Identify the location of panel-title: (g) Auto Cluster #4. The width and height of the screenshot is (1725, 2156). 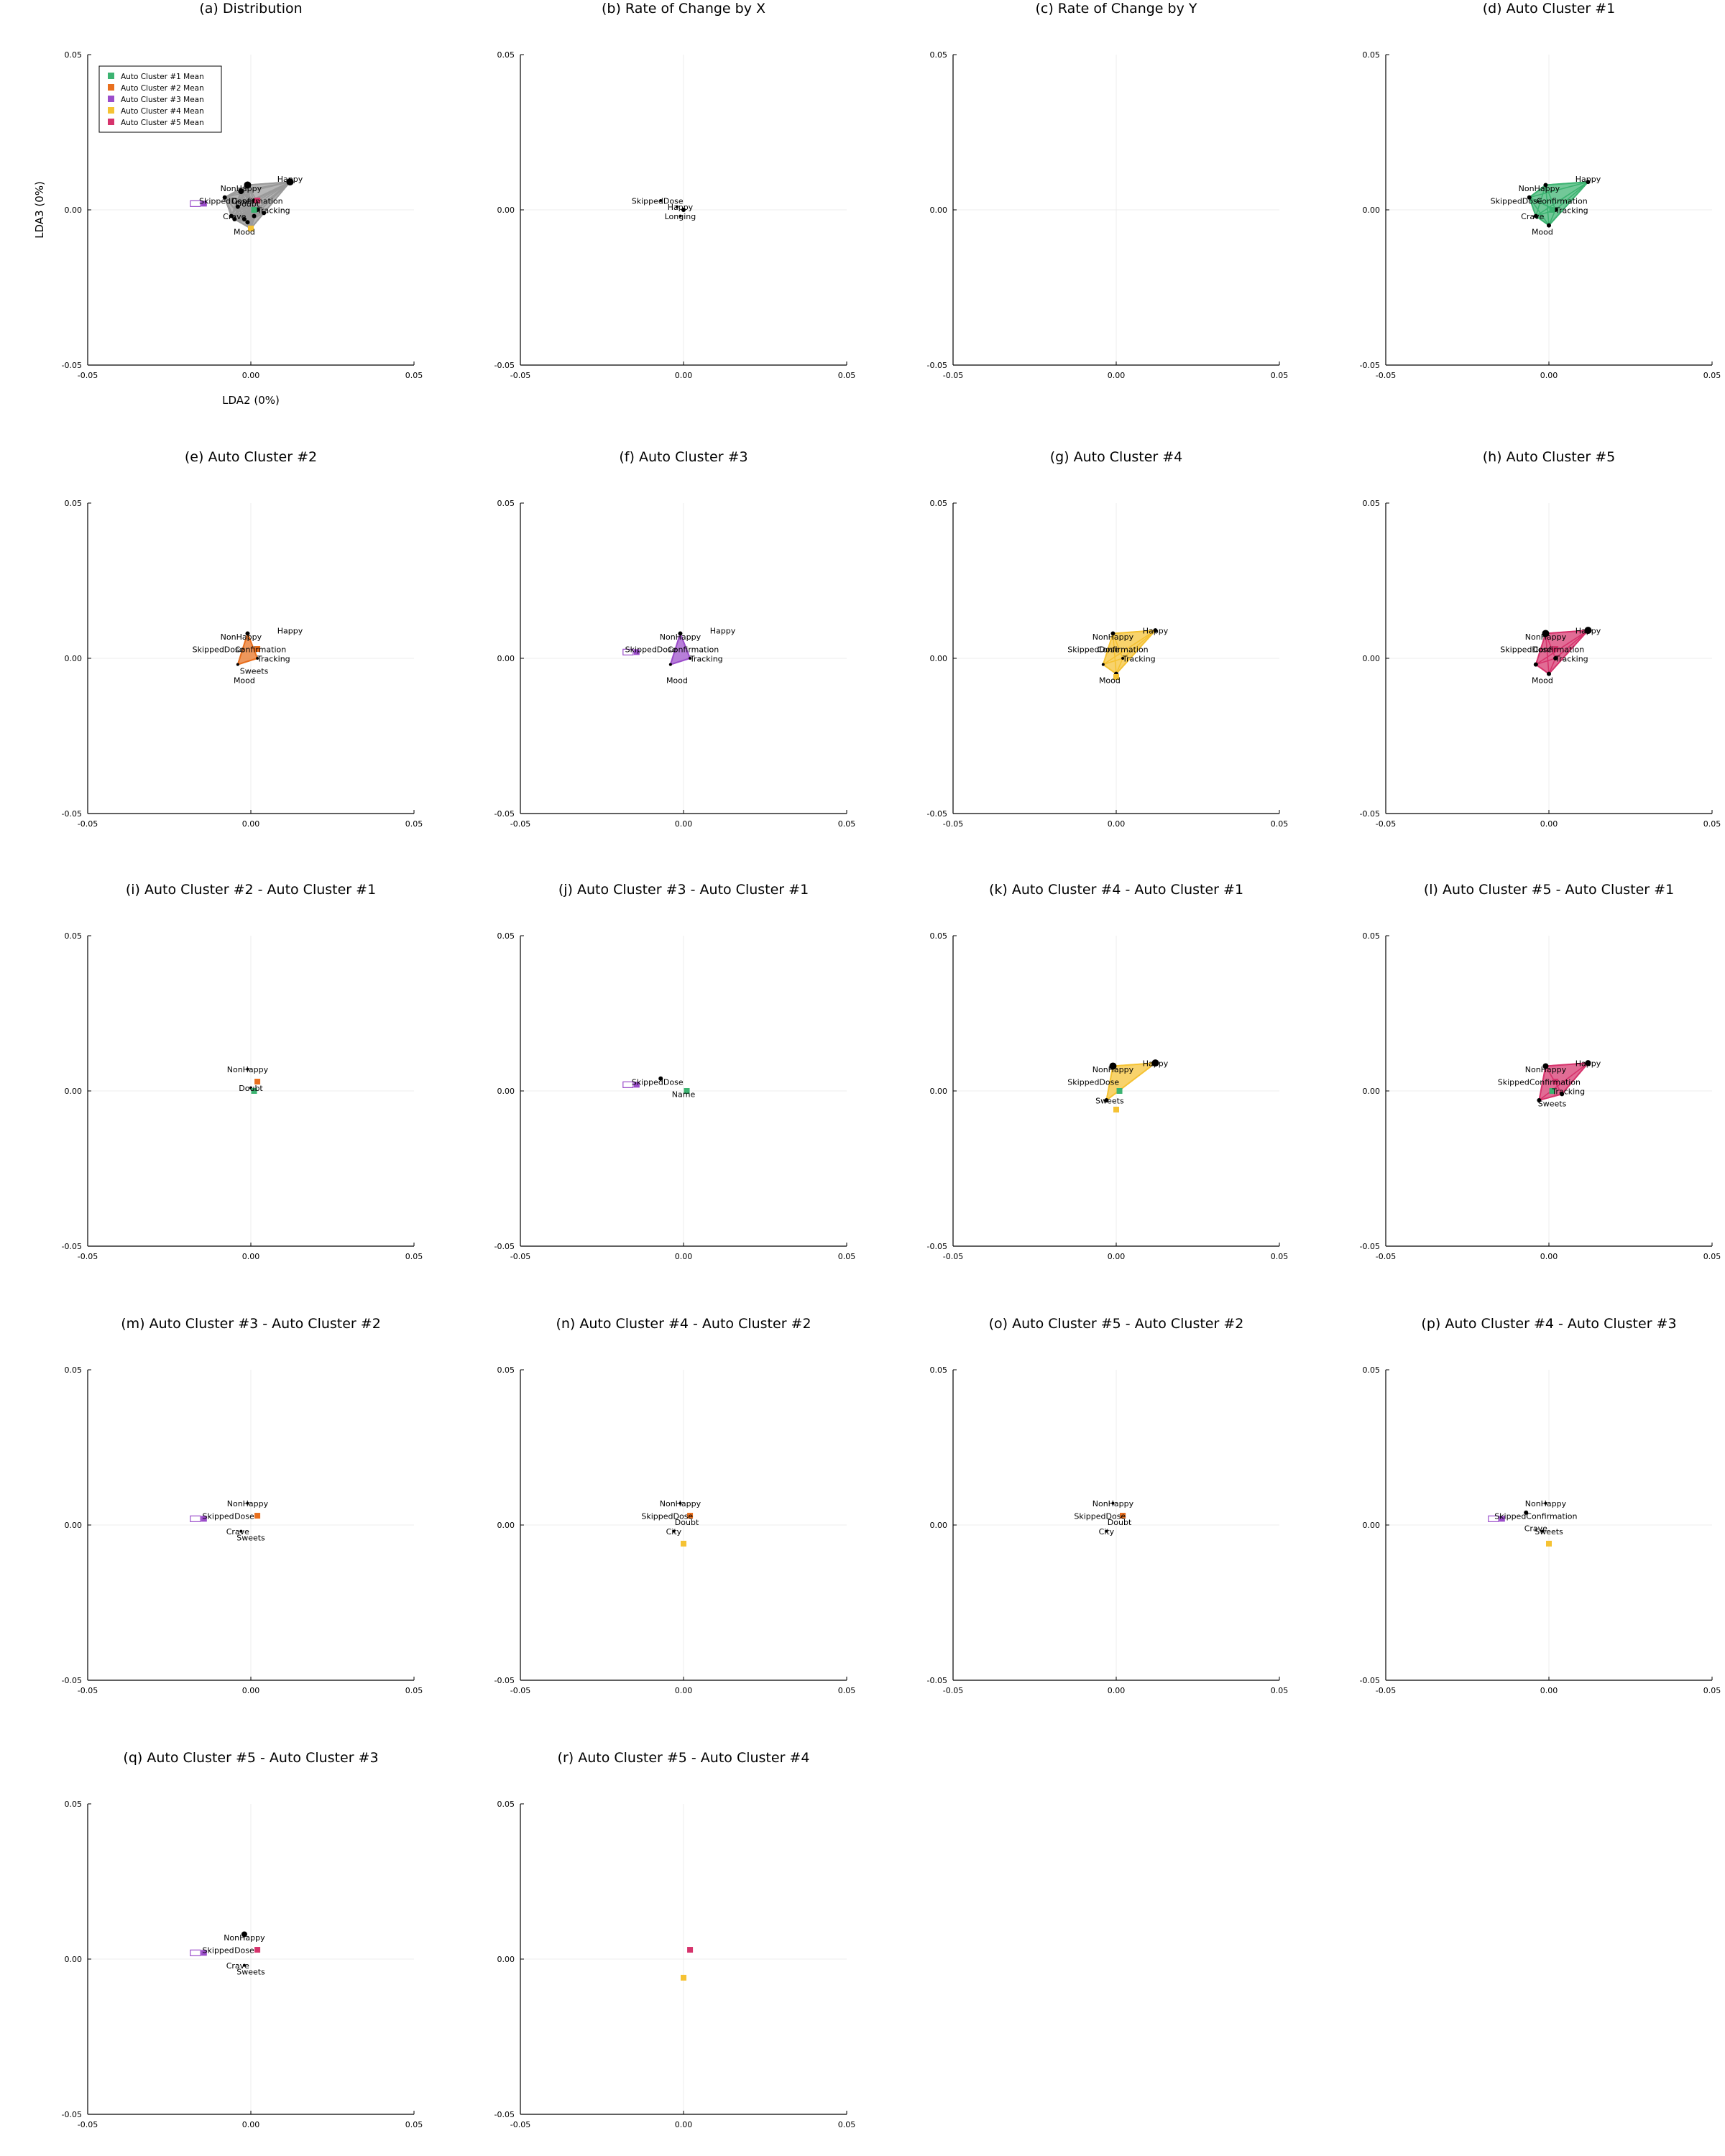
(1116, 457).